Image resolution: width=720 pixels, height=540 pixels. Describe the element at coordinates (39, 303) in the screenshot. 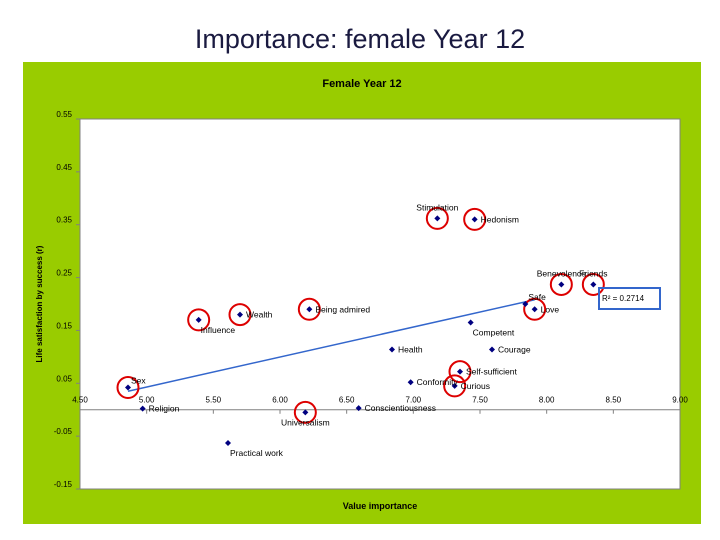

I see `y-axis-label: Life satisfaction by success (r)` at that location.